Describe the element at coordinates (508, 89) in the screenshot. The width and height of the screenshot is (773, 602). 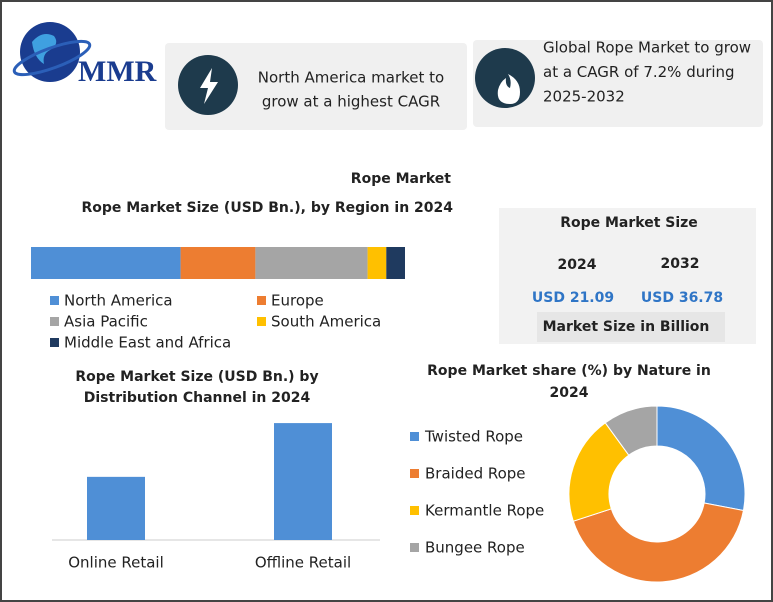
I see `flame-icon` at that location.